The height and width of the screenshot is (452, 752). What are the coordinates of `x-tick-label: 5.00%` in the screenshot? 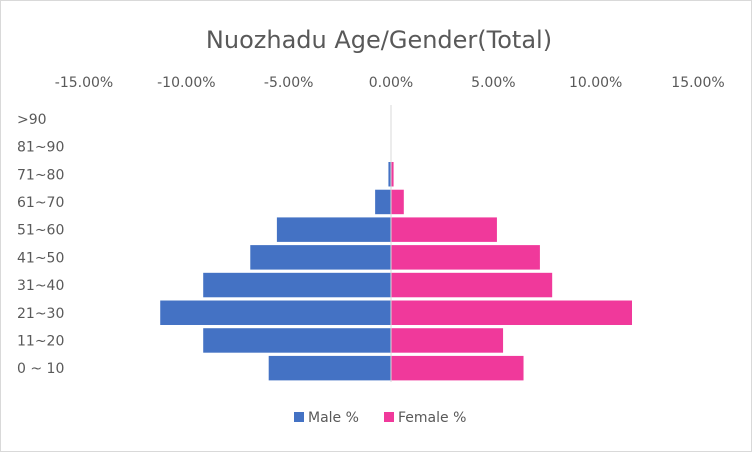 It's located at (493, 83).